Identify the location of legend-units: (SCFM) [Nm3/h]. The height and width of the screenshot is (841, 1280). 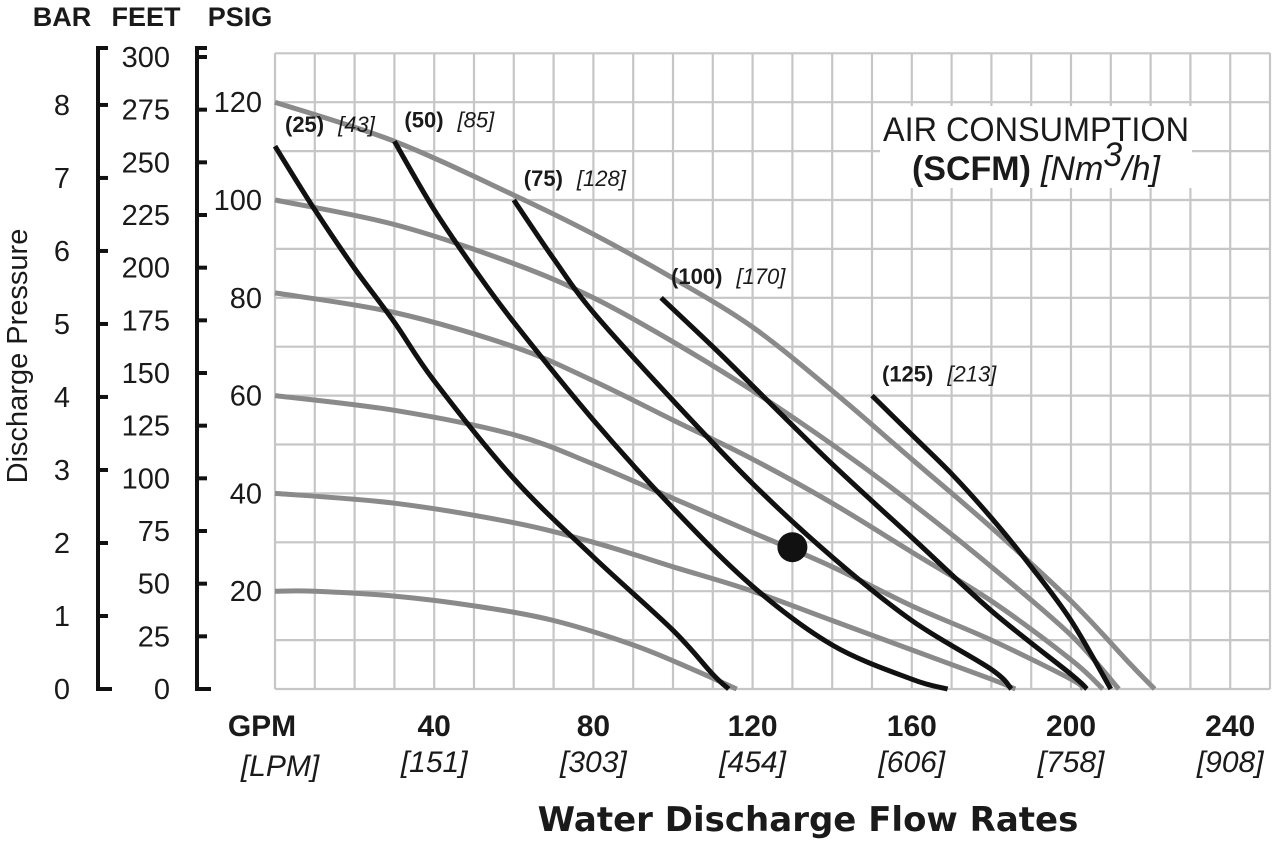
(1037, 162).